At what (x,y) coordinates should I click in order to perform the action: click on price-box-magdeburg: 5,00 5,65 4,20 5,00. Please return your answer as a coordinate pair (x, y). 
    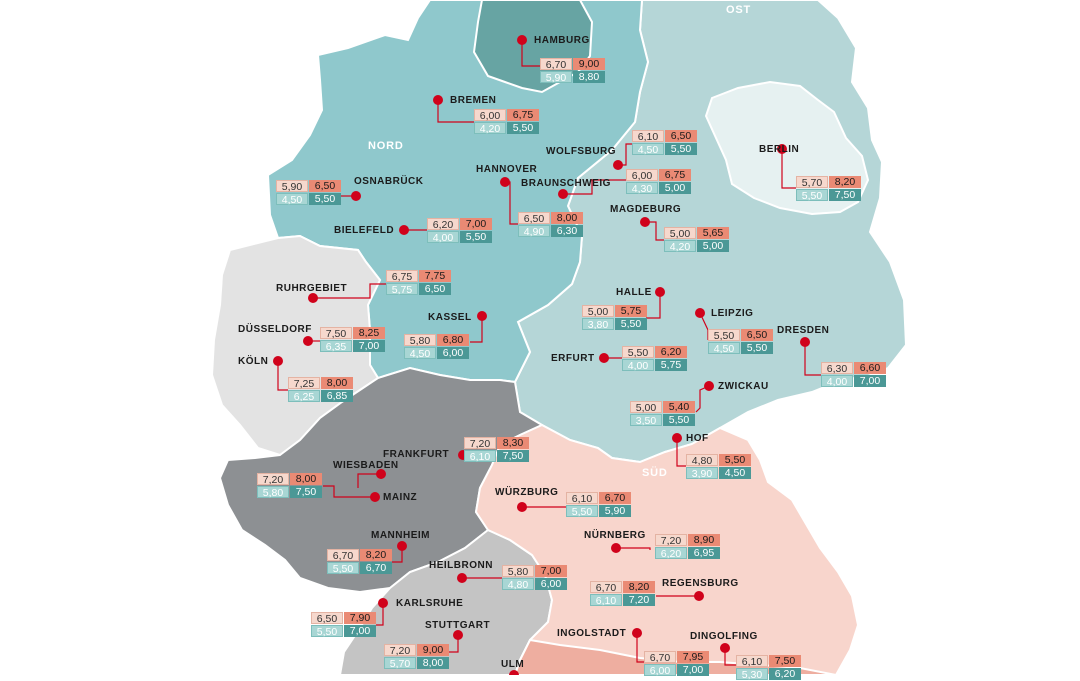
    Looking at the image, I should click on (697, 240).